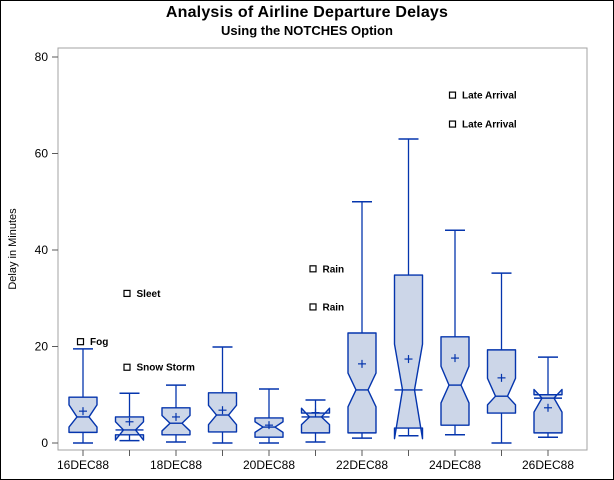  What do you see at coordinates (307, 30) in the screenshot?
I see `chart-subtitle: Using the NOTCHES Option` at bounding box center [307, 30].